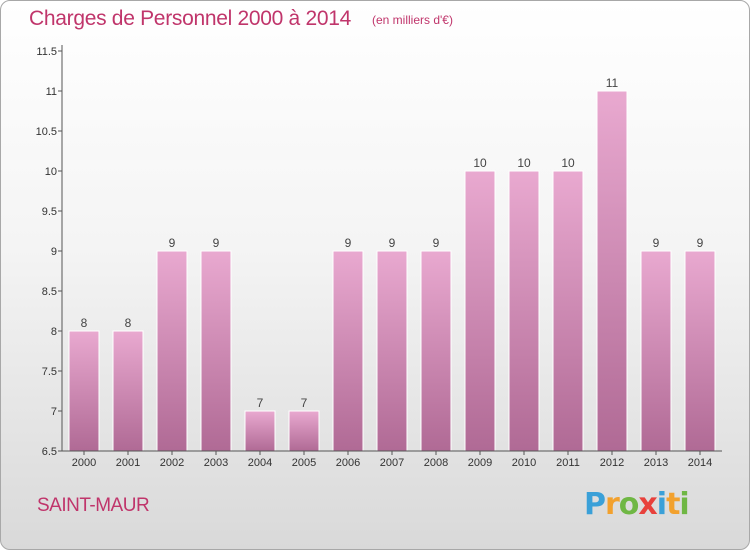  I want to click on x-tick-label: 2007, so click(392, 463).